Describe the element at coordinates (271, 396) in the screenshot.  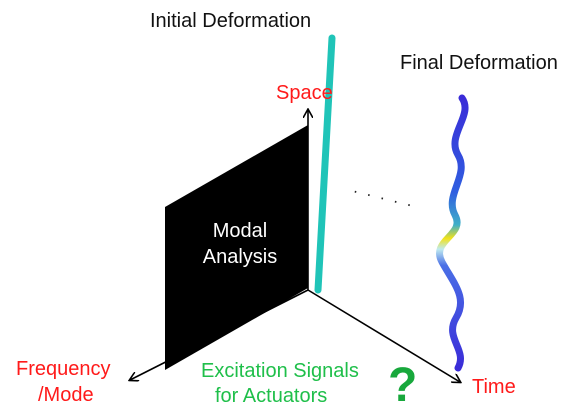
I see `excitation-signals-label-line2: for Actuators` at that location.